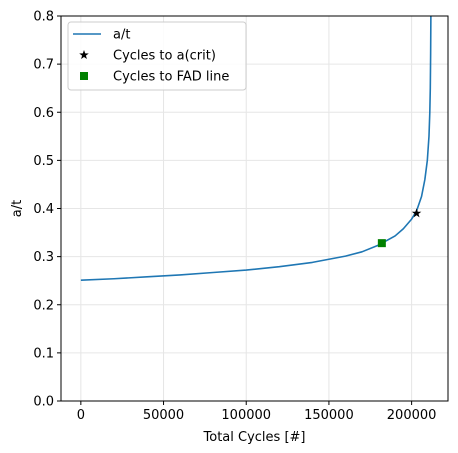  I want to click on y-tick-label: 0.3, so click(43, 257).